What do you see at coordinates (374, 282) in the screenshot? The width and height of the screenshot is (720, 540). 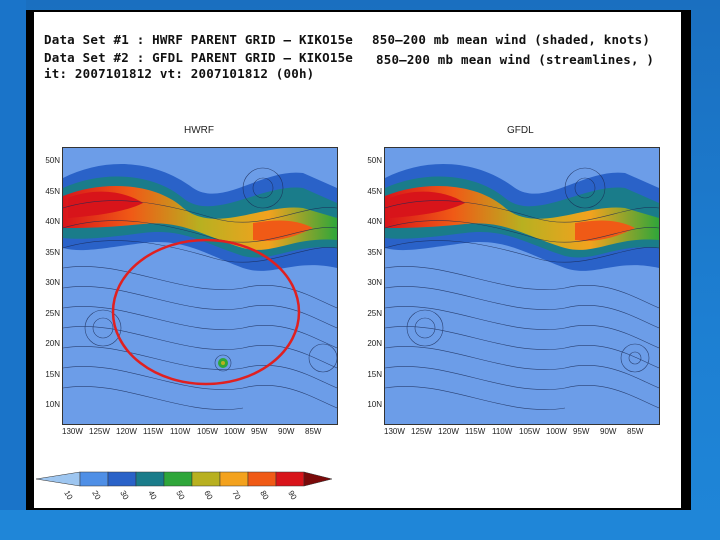 I see `gfdl-lat-label: 30N` at bounding box center [374, 282].